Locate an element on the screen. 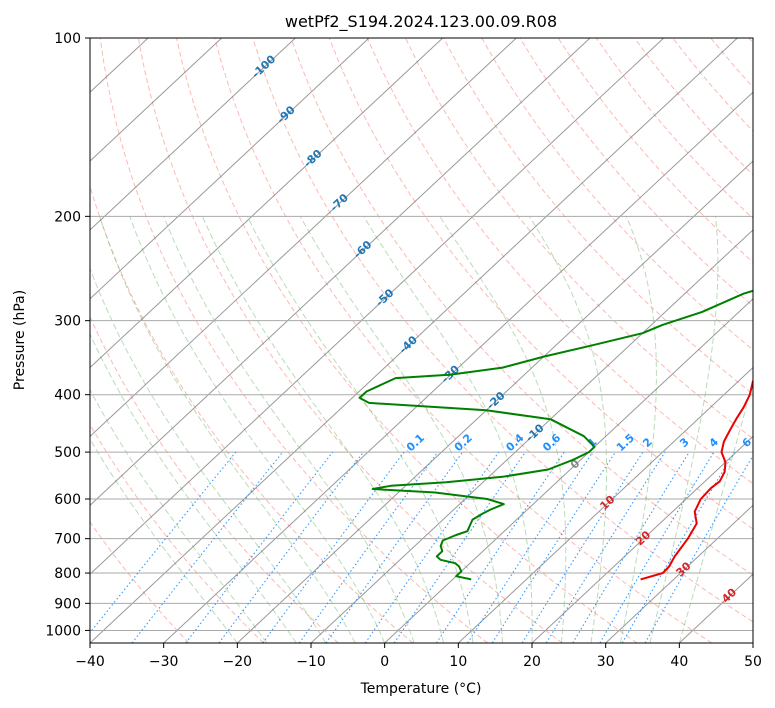  x-tick-label: 50 is located at coordinates (753, 662).